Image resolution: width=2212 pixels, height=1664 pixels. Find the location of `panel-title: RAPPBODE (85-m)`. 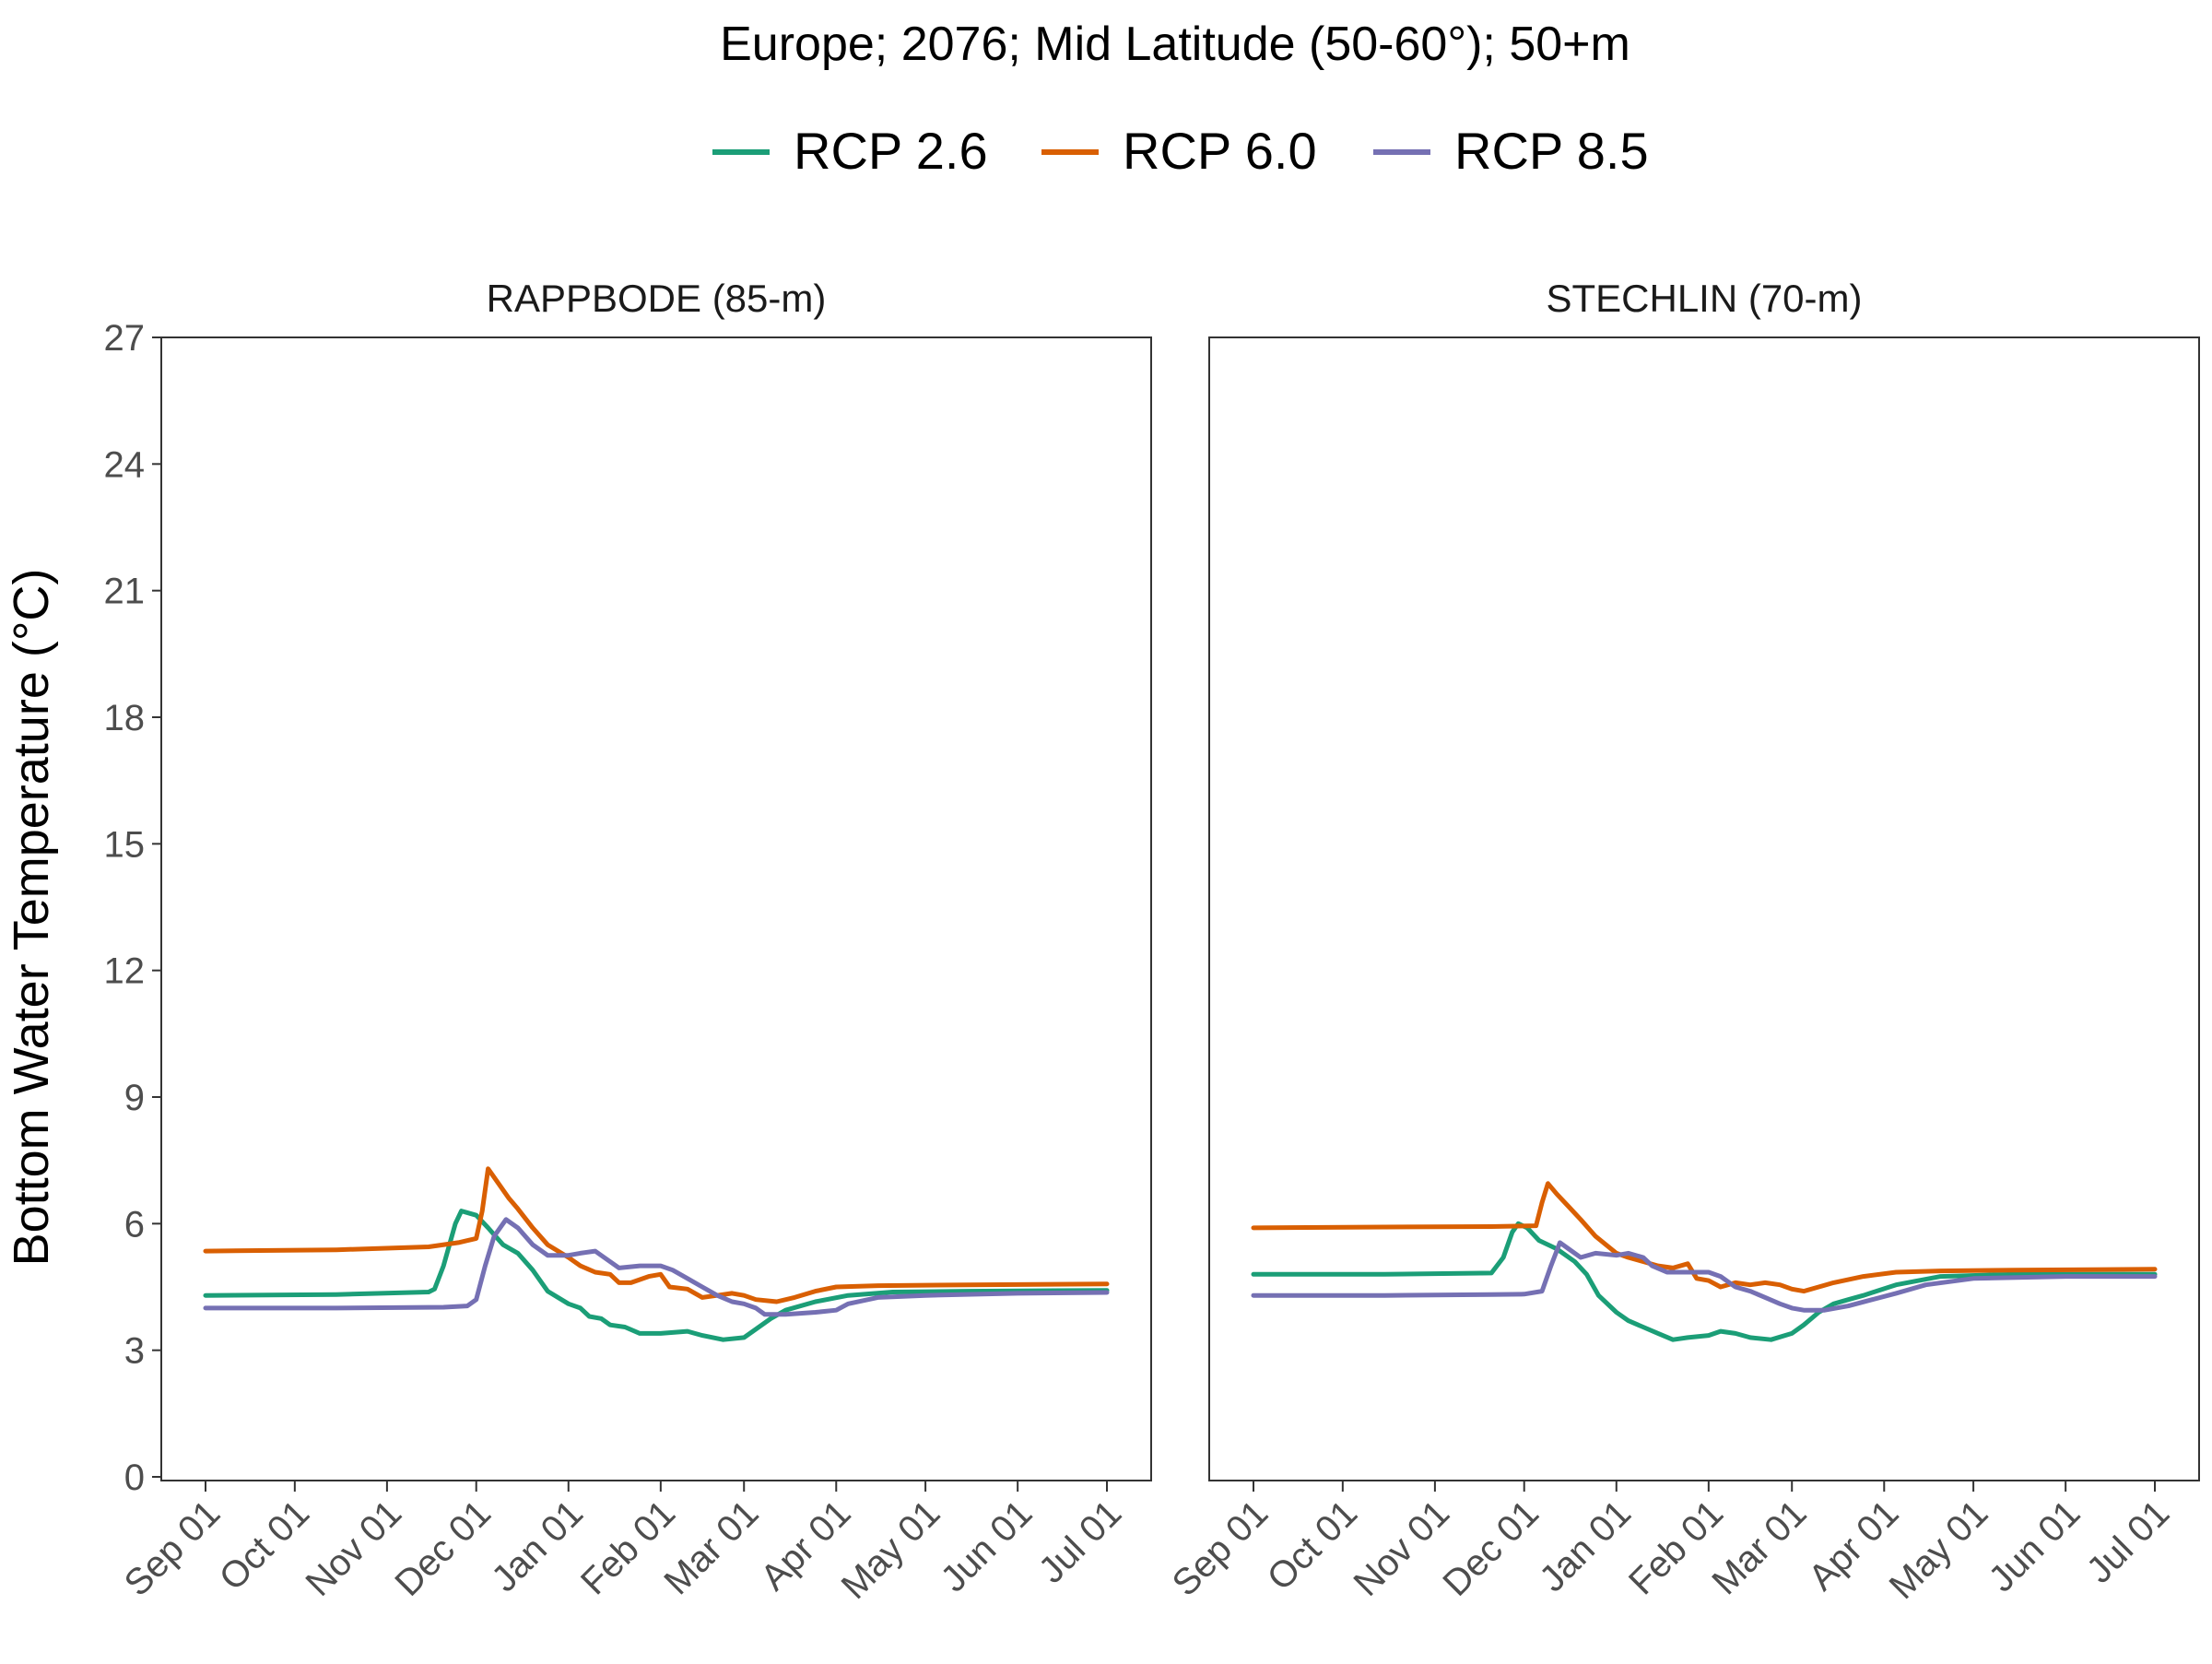

panel-title: RAPPBODE (85-m) is located at coordinates (657, 298).